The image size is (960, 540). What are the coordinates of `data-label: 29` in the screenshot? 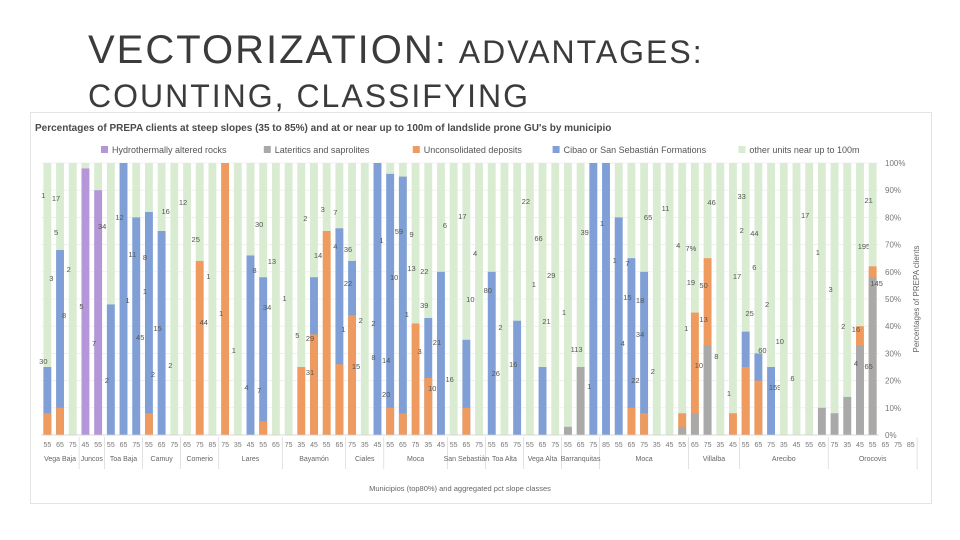 It's located at (551, 275).